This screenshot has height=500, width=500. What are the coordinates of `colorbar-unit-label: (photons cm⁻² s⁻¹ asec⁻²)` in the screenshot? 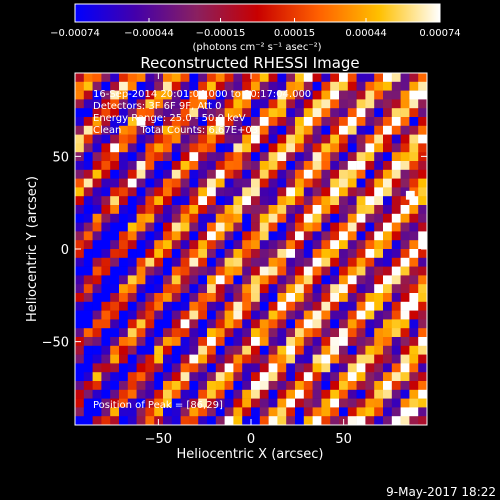 It's located at (256, 47).